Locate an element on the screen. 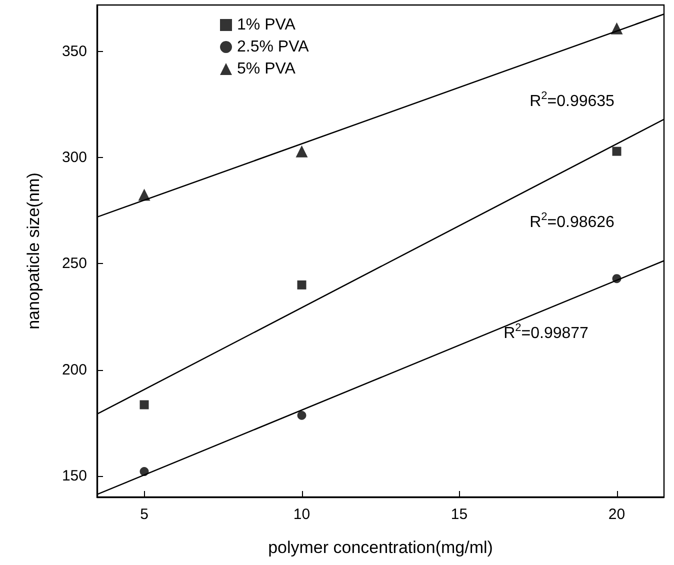 The width and height of the screenshot is (674, 565). y-tick-label: 300 is located at coordinates (74, 157).